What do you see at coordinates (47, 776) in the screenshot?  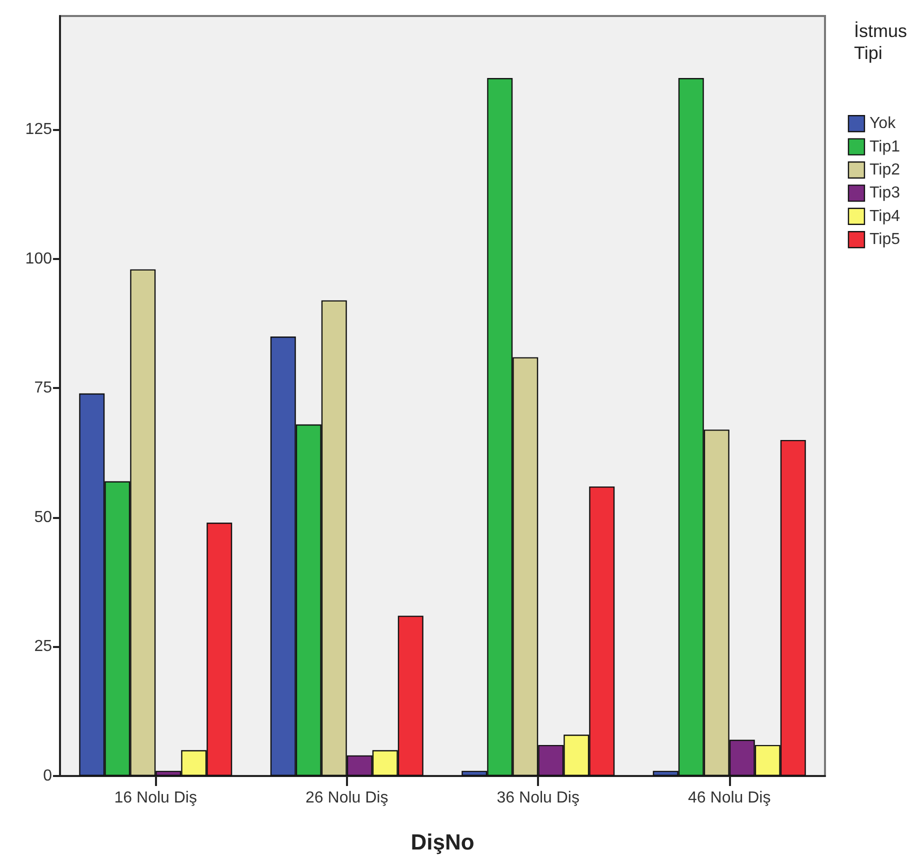 I see `y-tick-label: 0` at bounding box center [47, 776].